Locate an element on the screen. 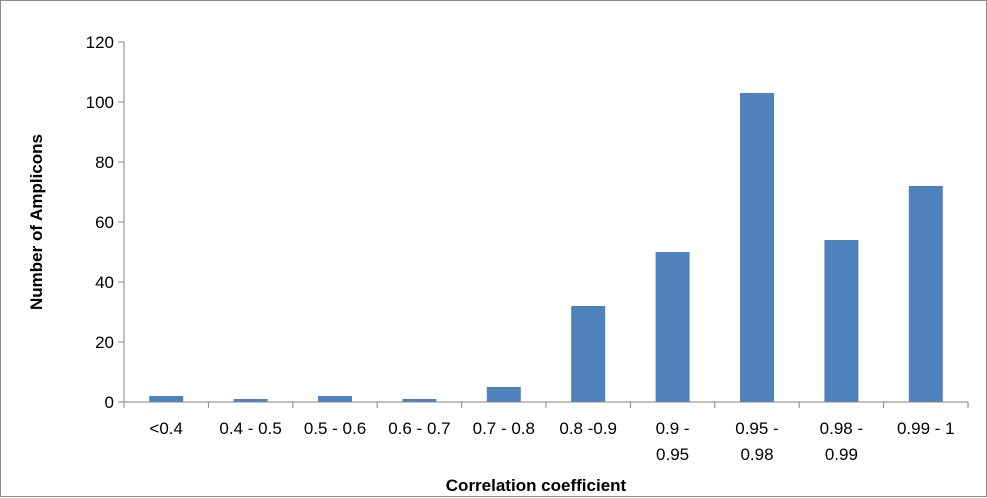 Image resolution: width=987 pixels, height=498 pixels. y-tick-label: 40 is located at coordinates (104, 282).